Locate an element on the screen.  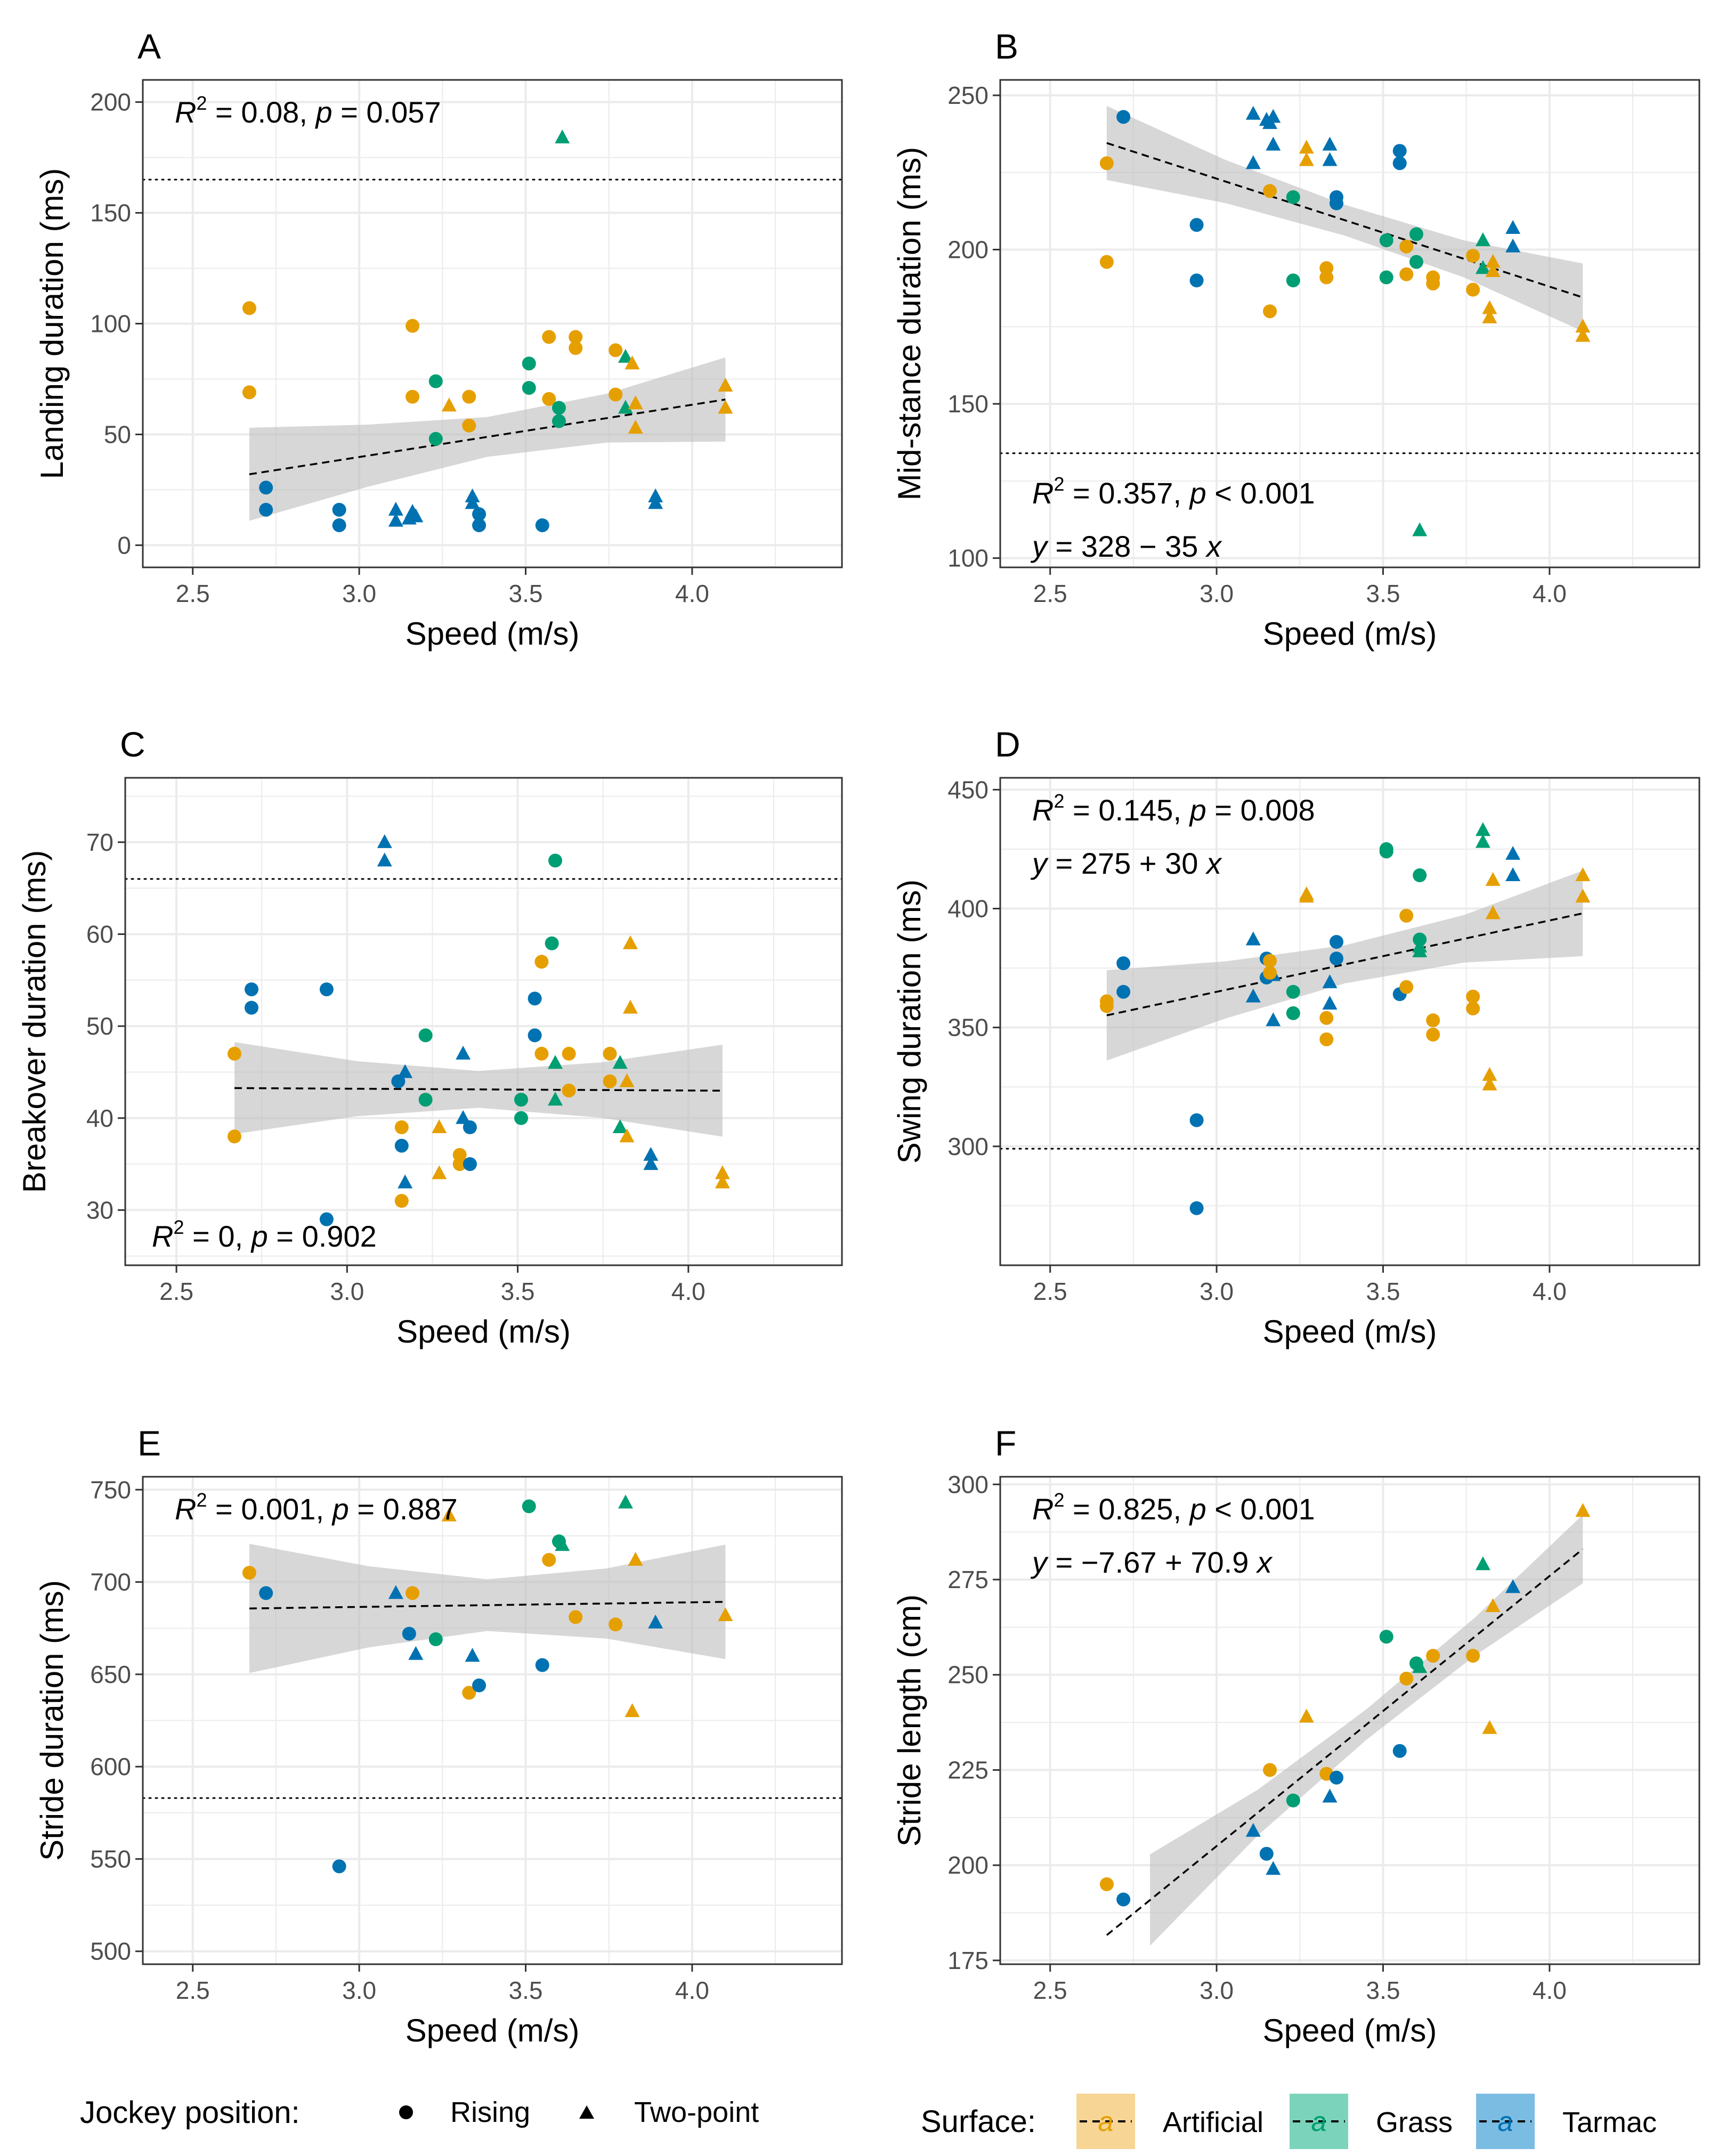
plot-border-a is located at coordinates (492, 323).